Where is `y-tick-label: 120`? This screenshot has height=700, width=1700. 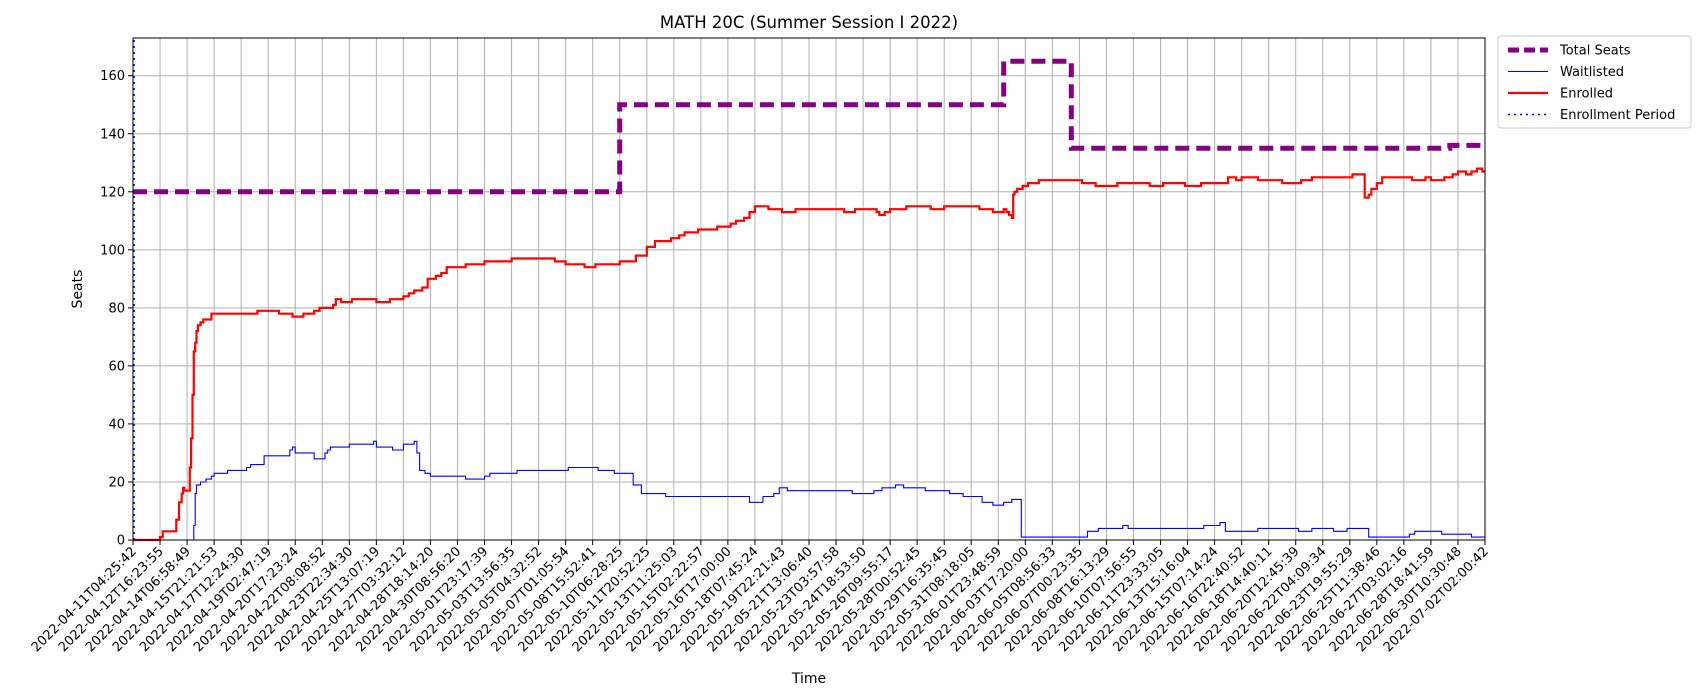
y-tick-label: 120 is located at coordinates (112, 192).